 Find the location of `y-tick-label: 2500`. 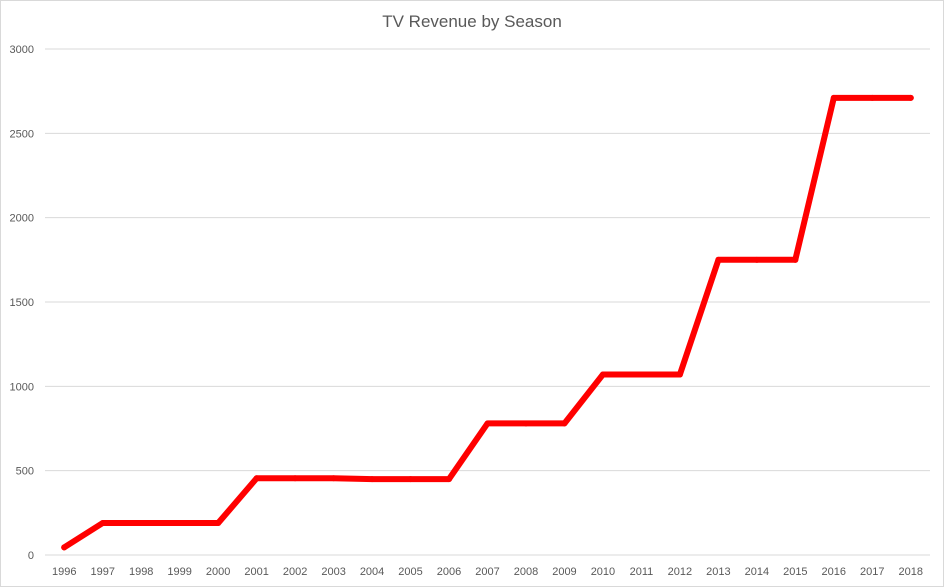

y-tick-label: 2500 is located at coordinates (22, 134).